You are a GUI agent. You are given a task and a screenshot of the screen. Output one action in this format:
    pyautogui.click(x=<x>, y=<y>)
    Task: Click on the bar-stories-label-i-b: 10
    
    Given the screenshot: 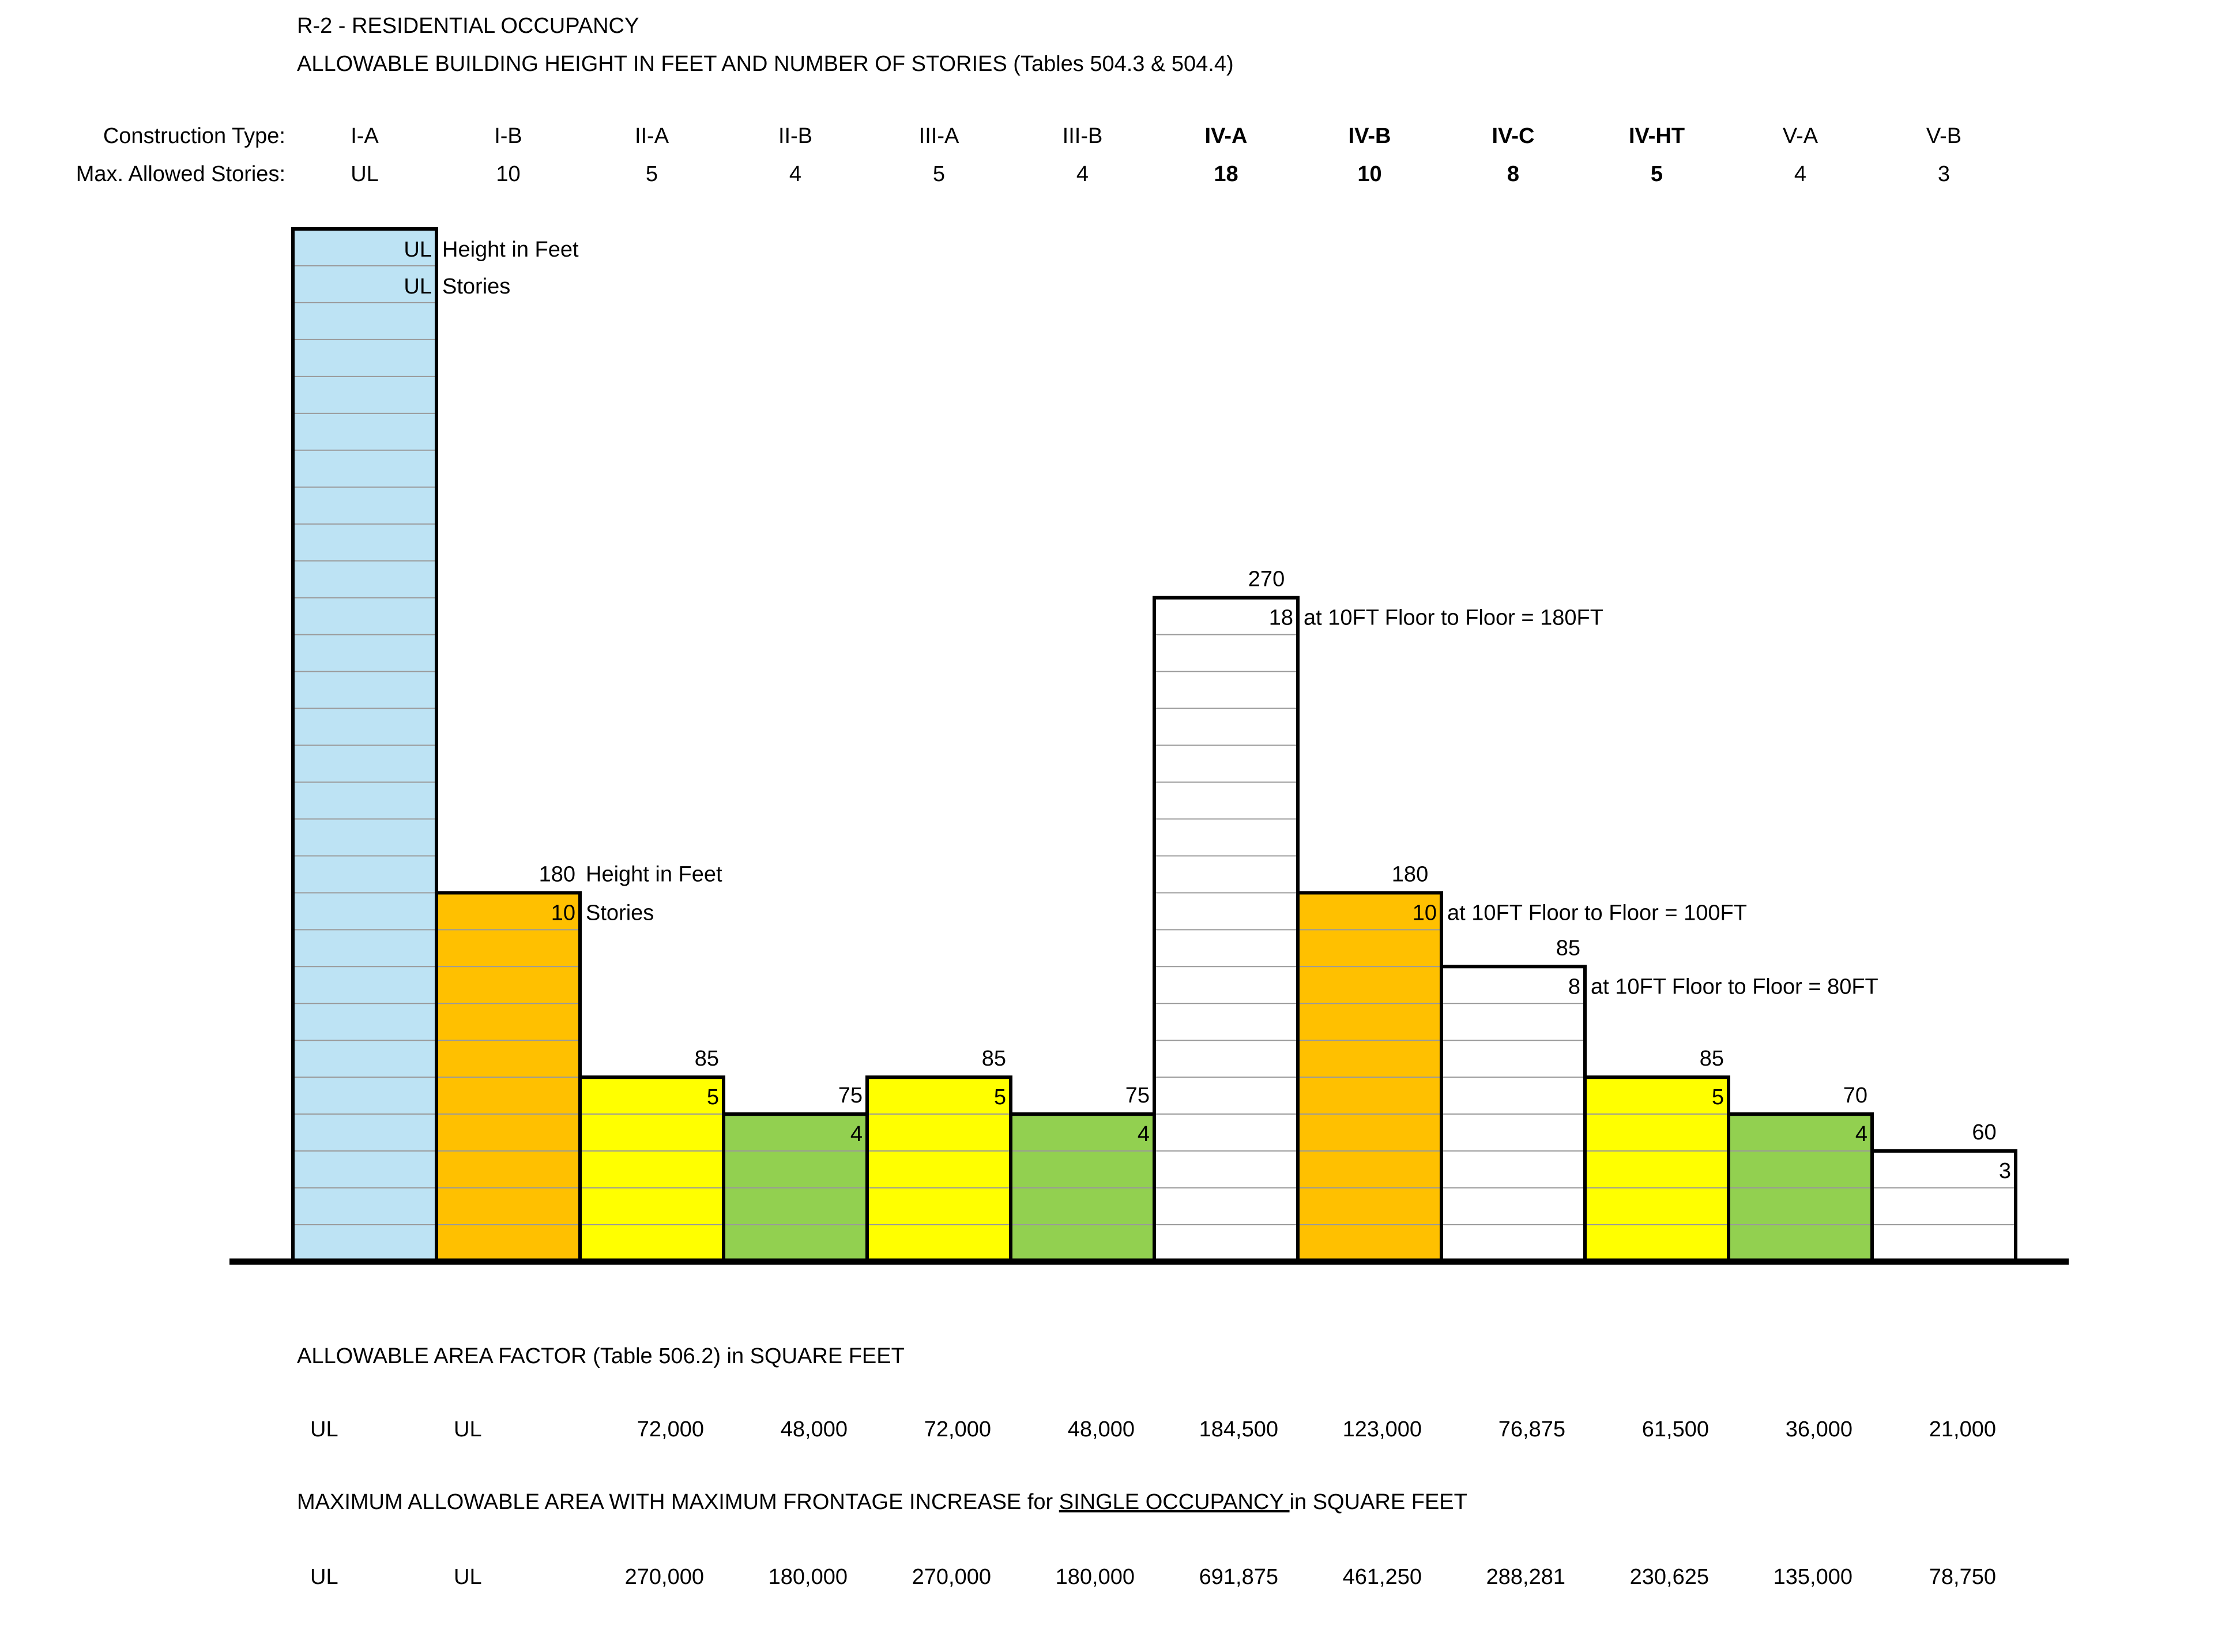 What is the action you would take?
    pyautogui.click(x=563, y=913)
    